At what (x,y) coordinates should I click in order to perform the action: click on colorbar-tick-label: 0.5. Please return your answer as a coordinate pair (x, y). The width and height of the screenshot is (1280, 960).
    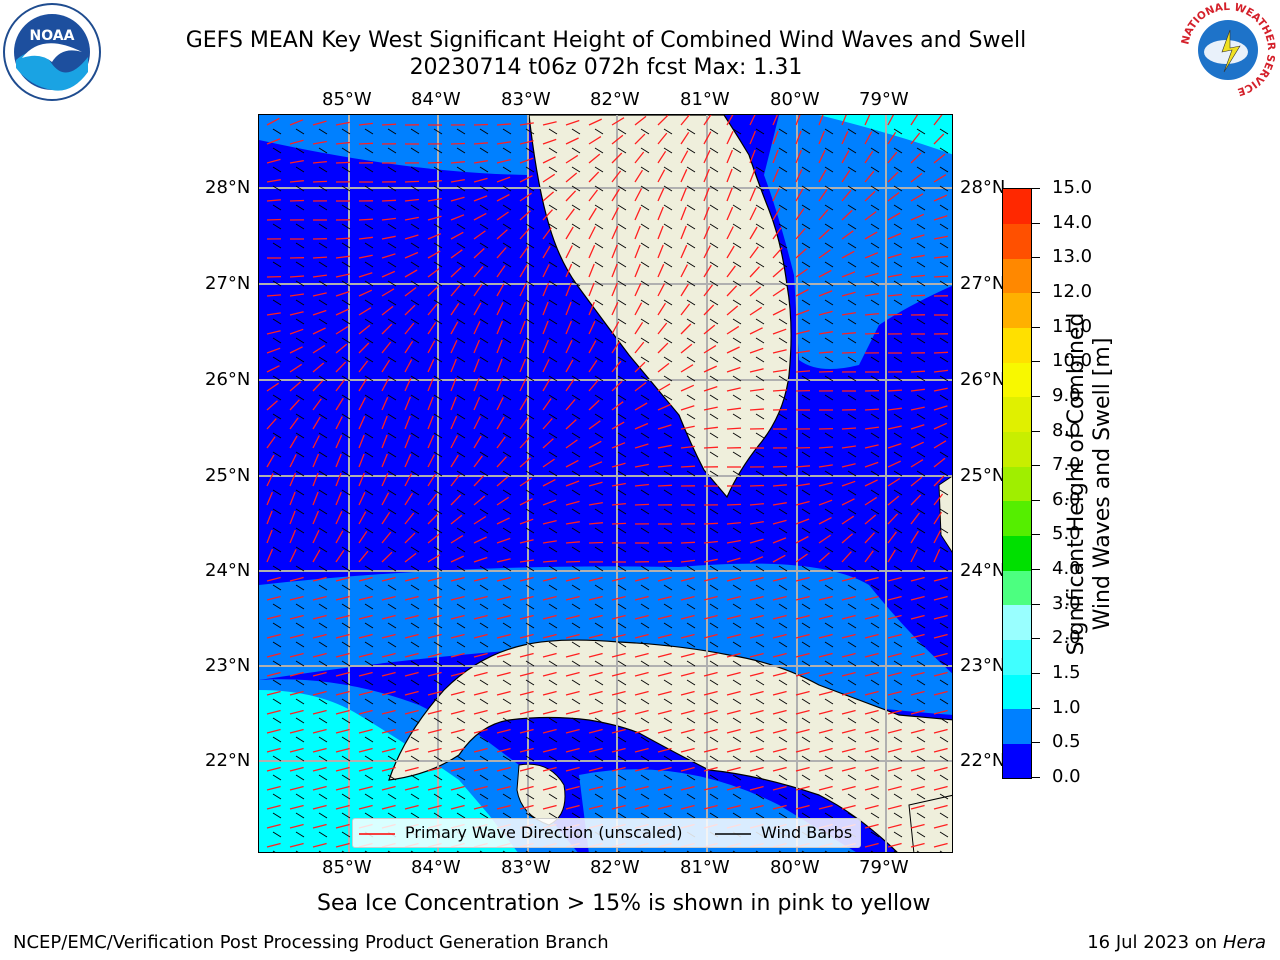
    Looking at the image, I should click on (1066, 742).